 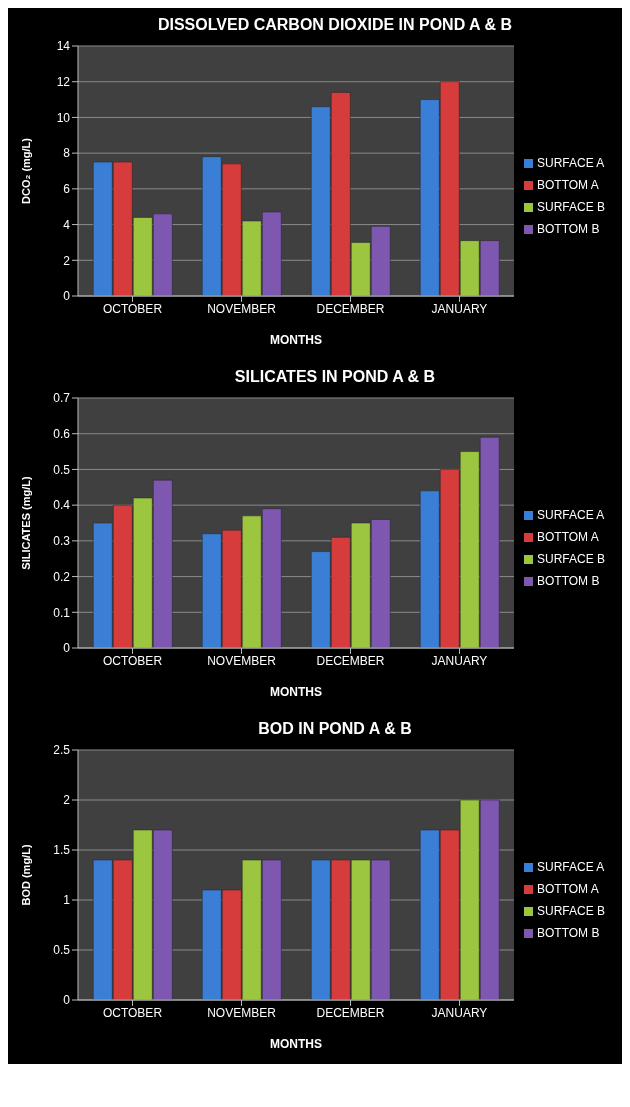 I want to click on y-tick-label: 14, so click(x=63, y=46).